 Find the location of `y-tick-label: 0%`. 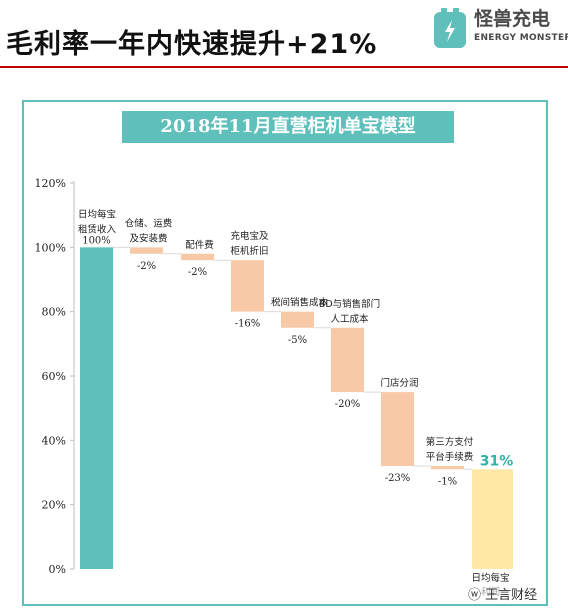

y-tick-label: 0% is located at coordinates (57, 569).